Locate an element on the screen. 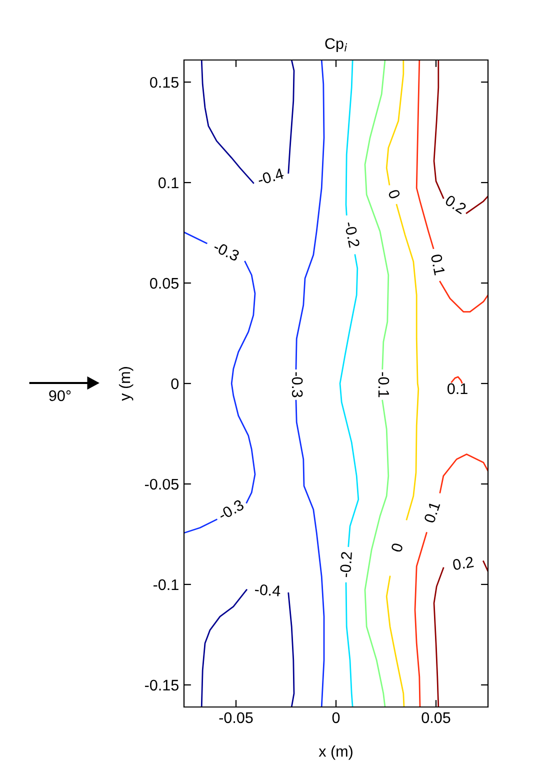 The width and height of the screenshot is (559, 776). text: -0.1 is located at coordinates (384, 385).